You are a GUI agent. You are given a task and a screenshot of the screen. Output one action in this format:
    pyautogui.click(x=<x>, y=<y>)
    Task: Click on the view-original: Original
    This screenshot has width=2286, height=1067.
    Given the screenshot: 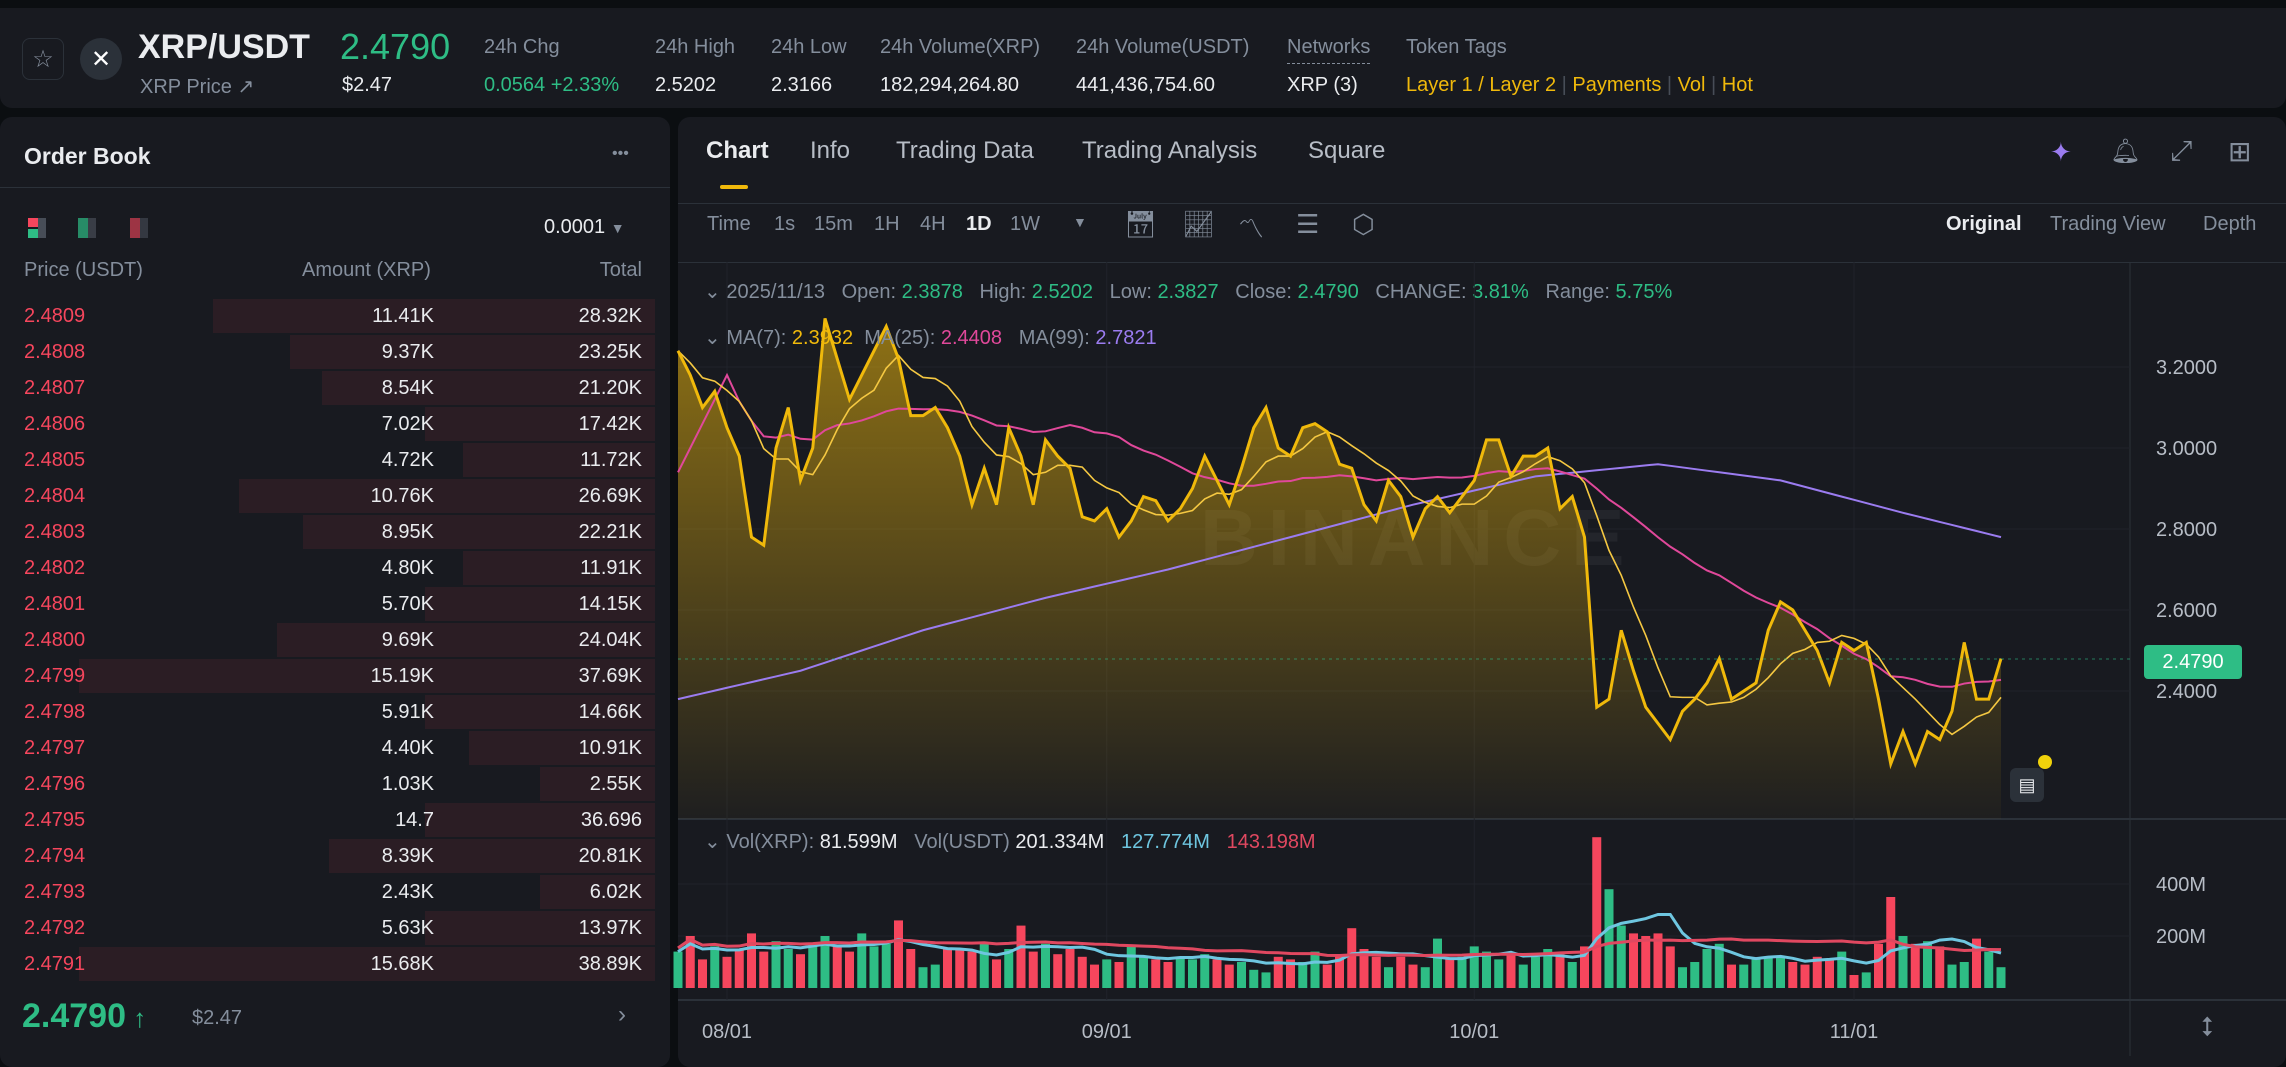 What is the action you would take?
    pyautogui.click(x=1984, y=224)
    